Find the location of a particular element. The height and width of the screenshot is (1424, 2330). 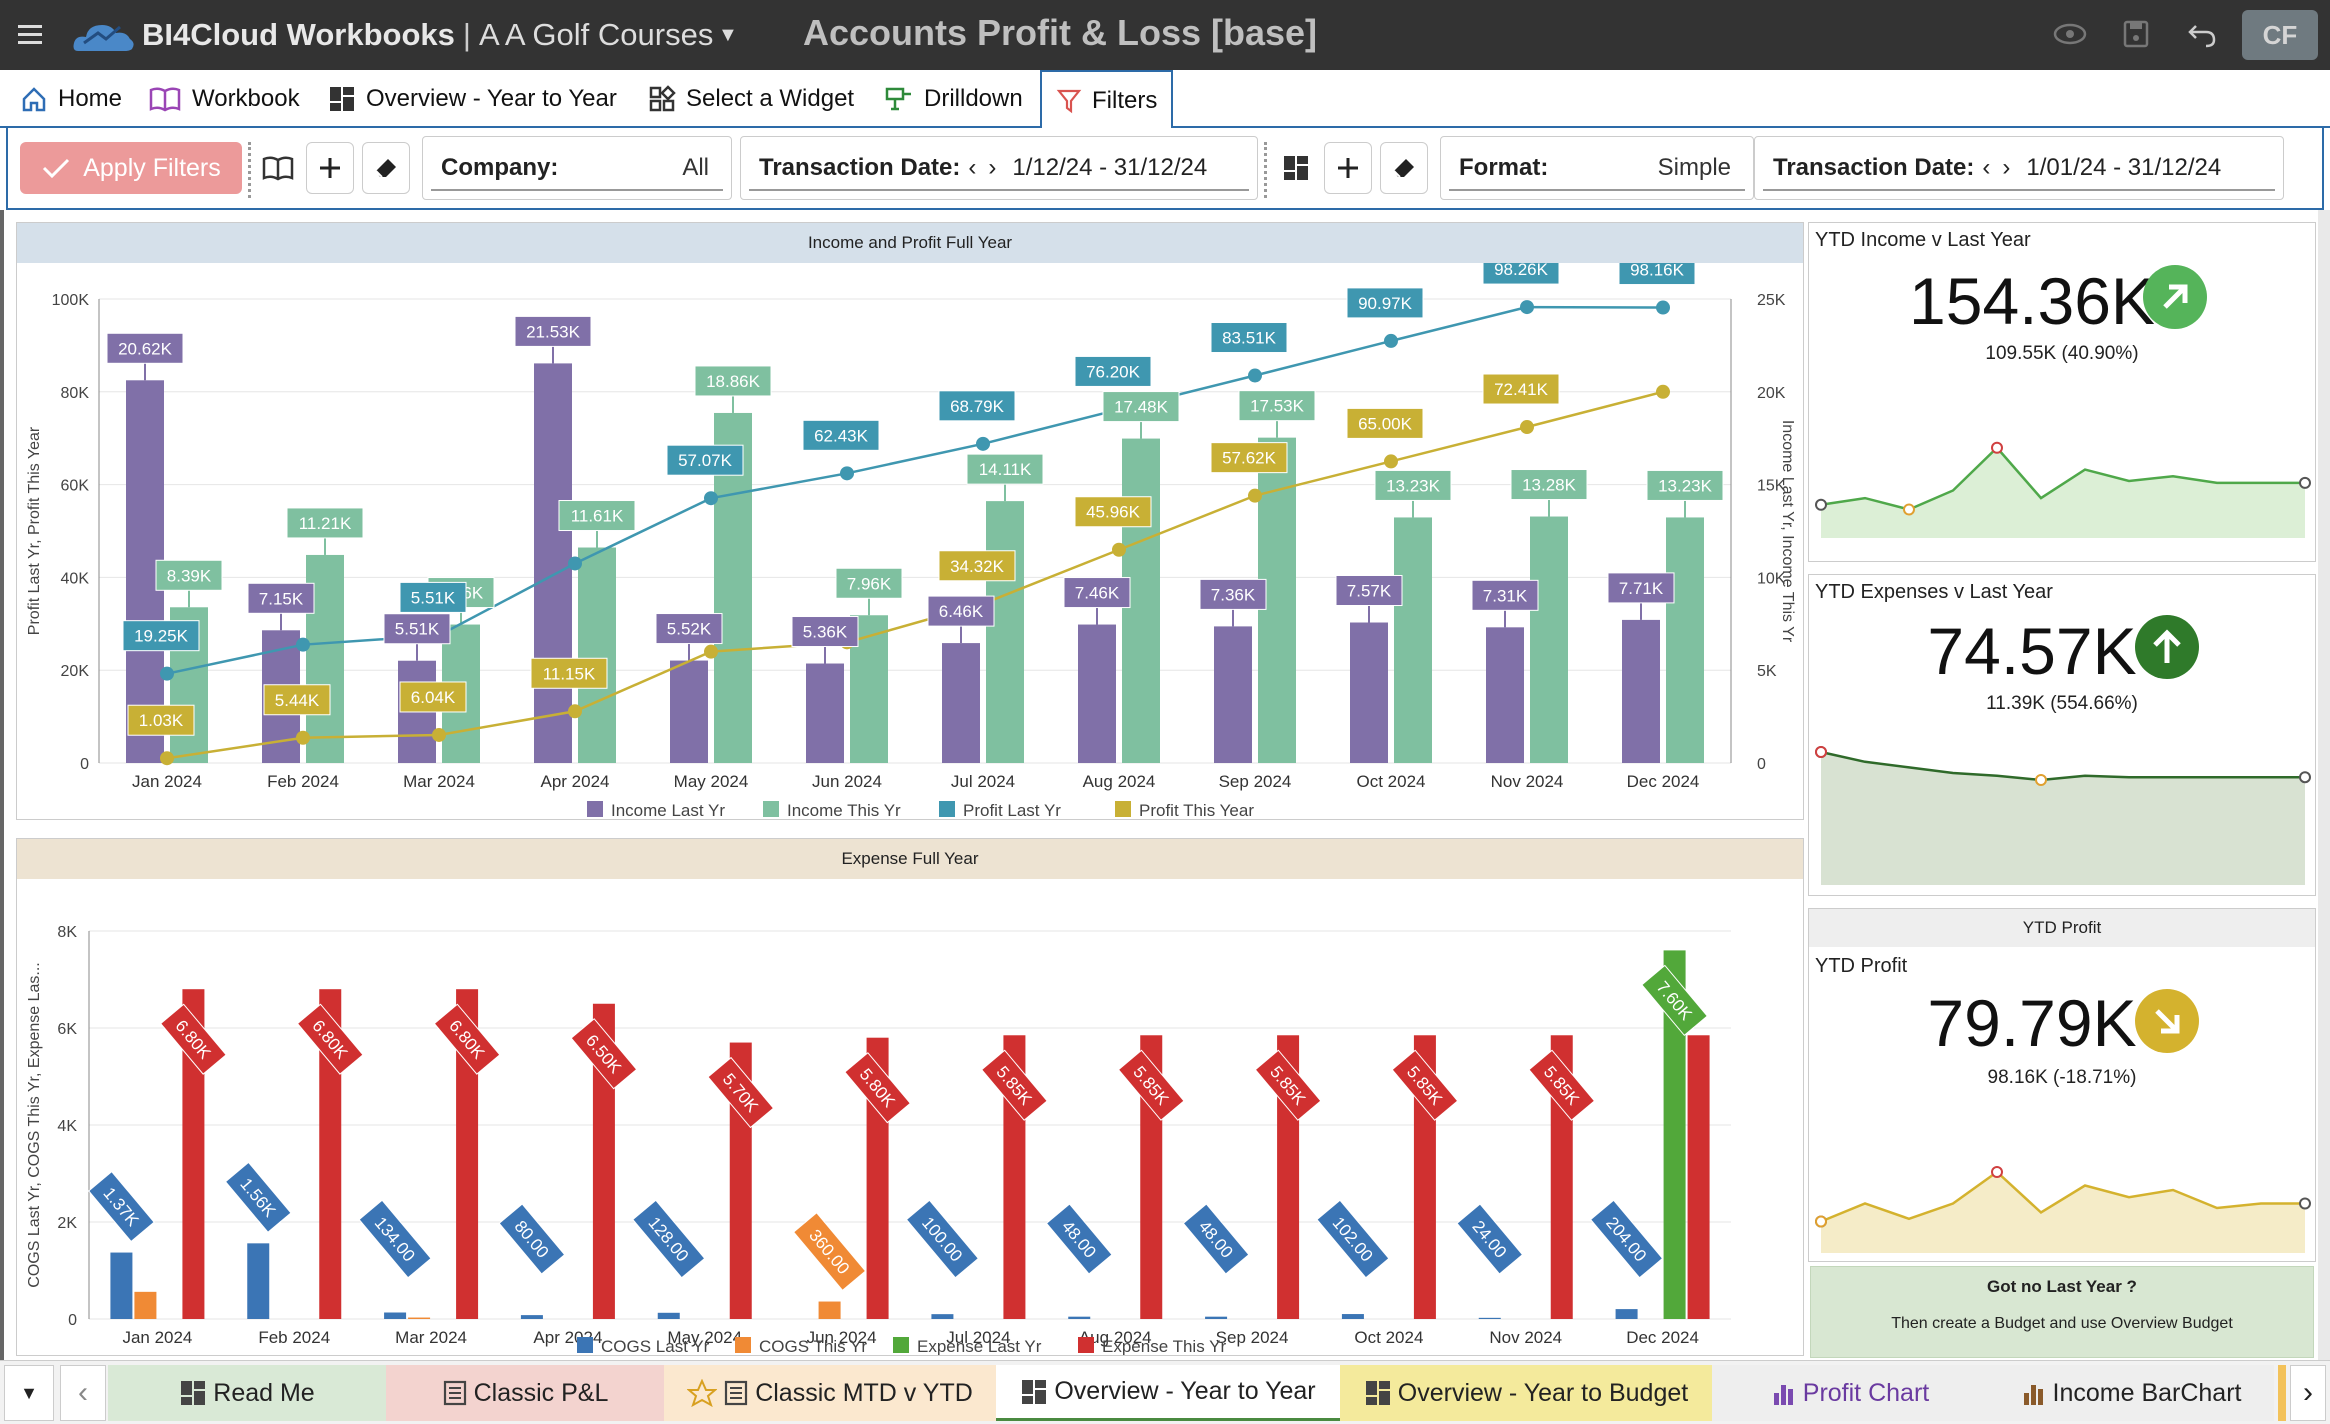

transaction-date-value: 1/12/24 - 31/12/24 is located at coordinates (1110, 167).